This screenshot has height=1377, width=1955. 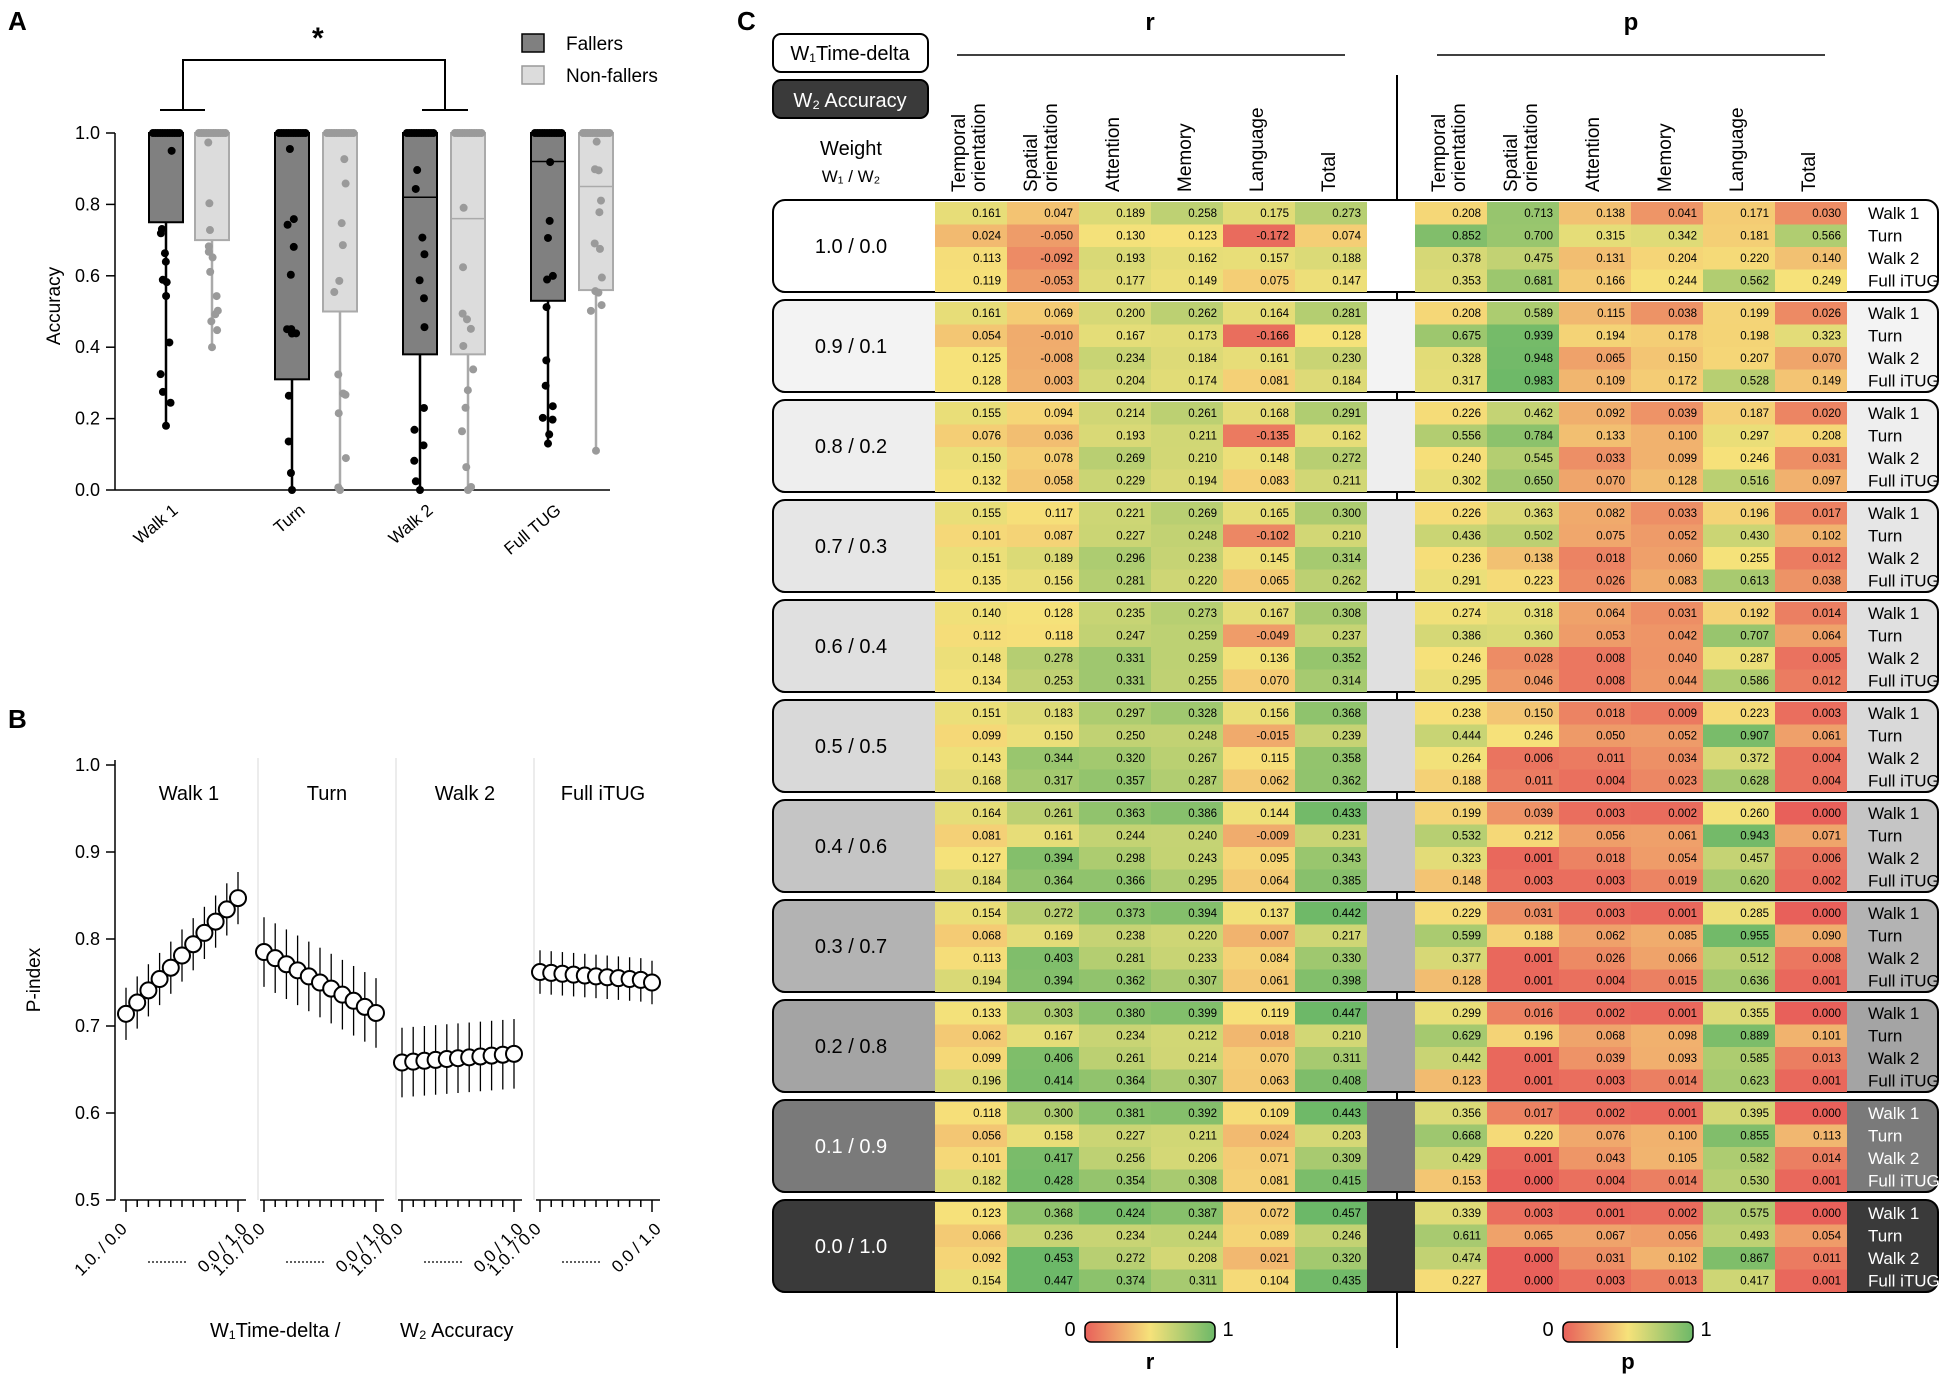 I want to click on p-cell-value: 0.238, so click(x=1466, y=714).